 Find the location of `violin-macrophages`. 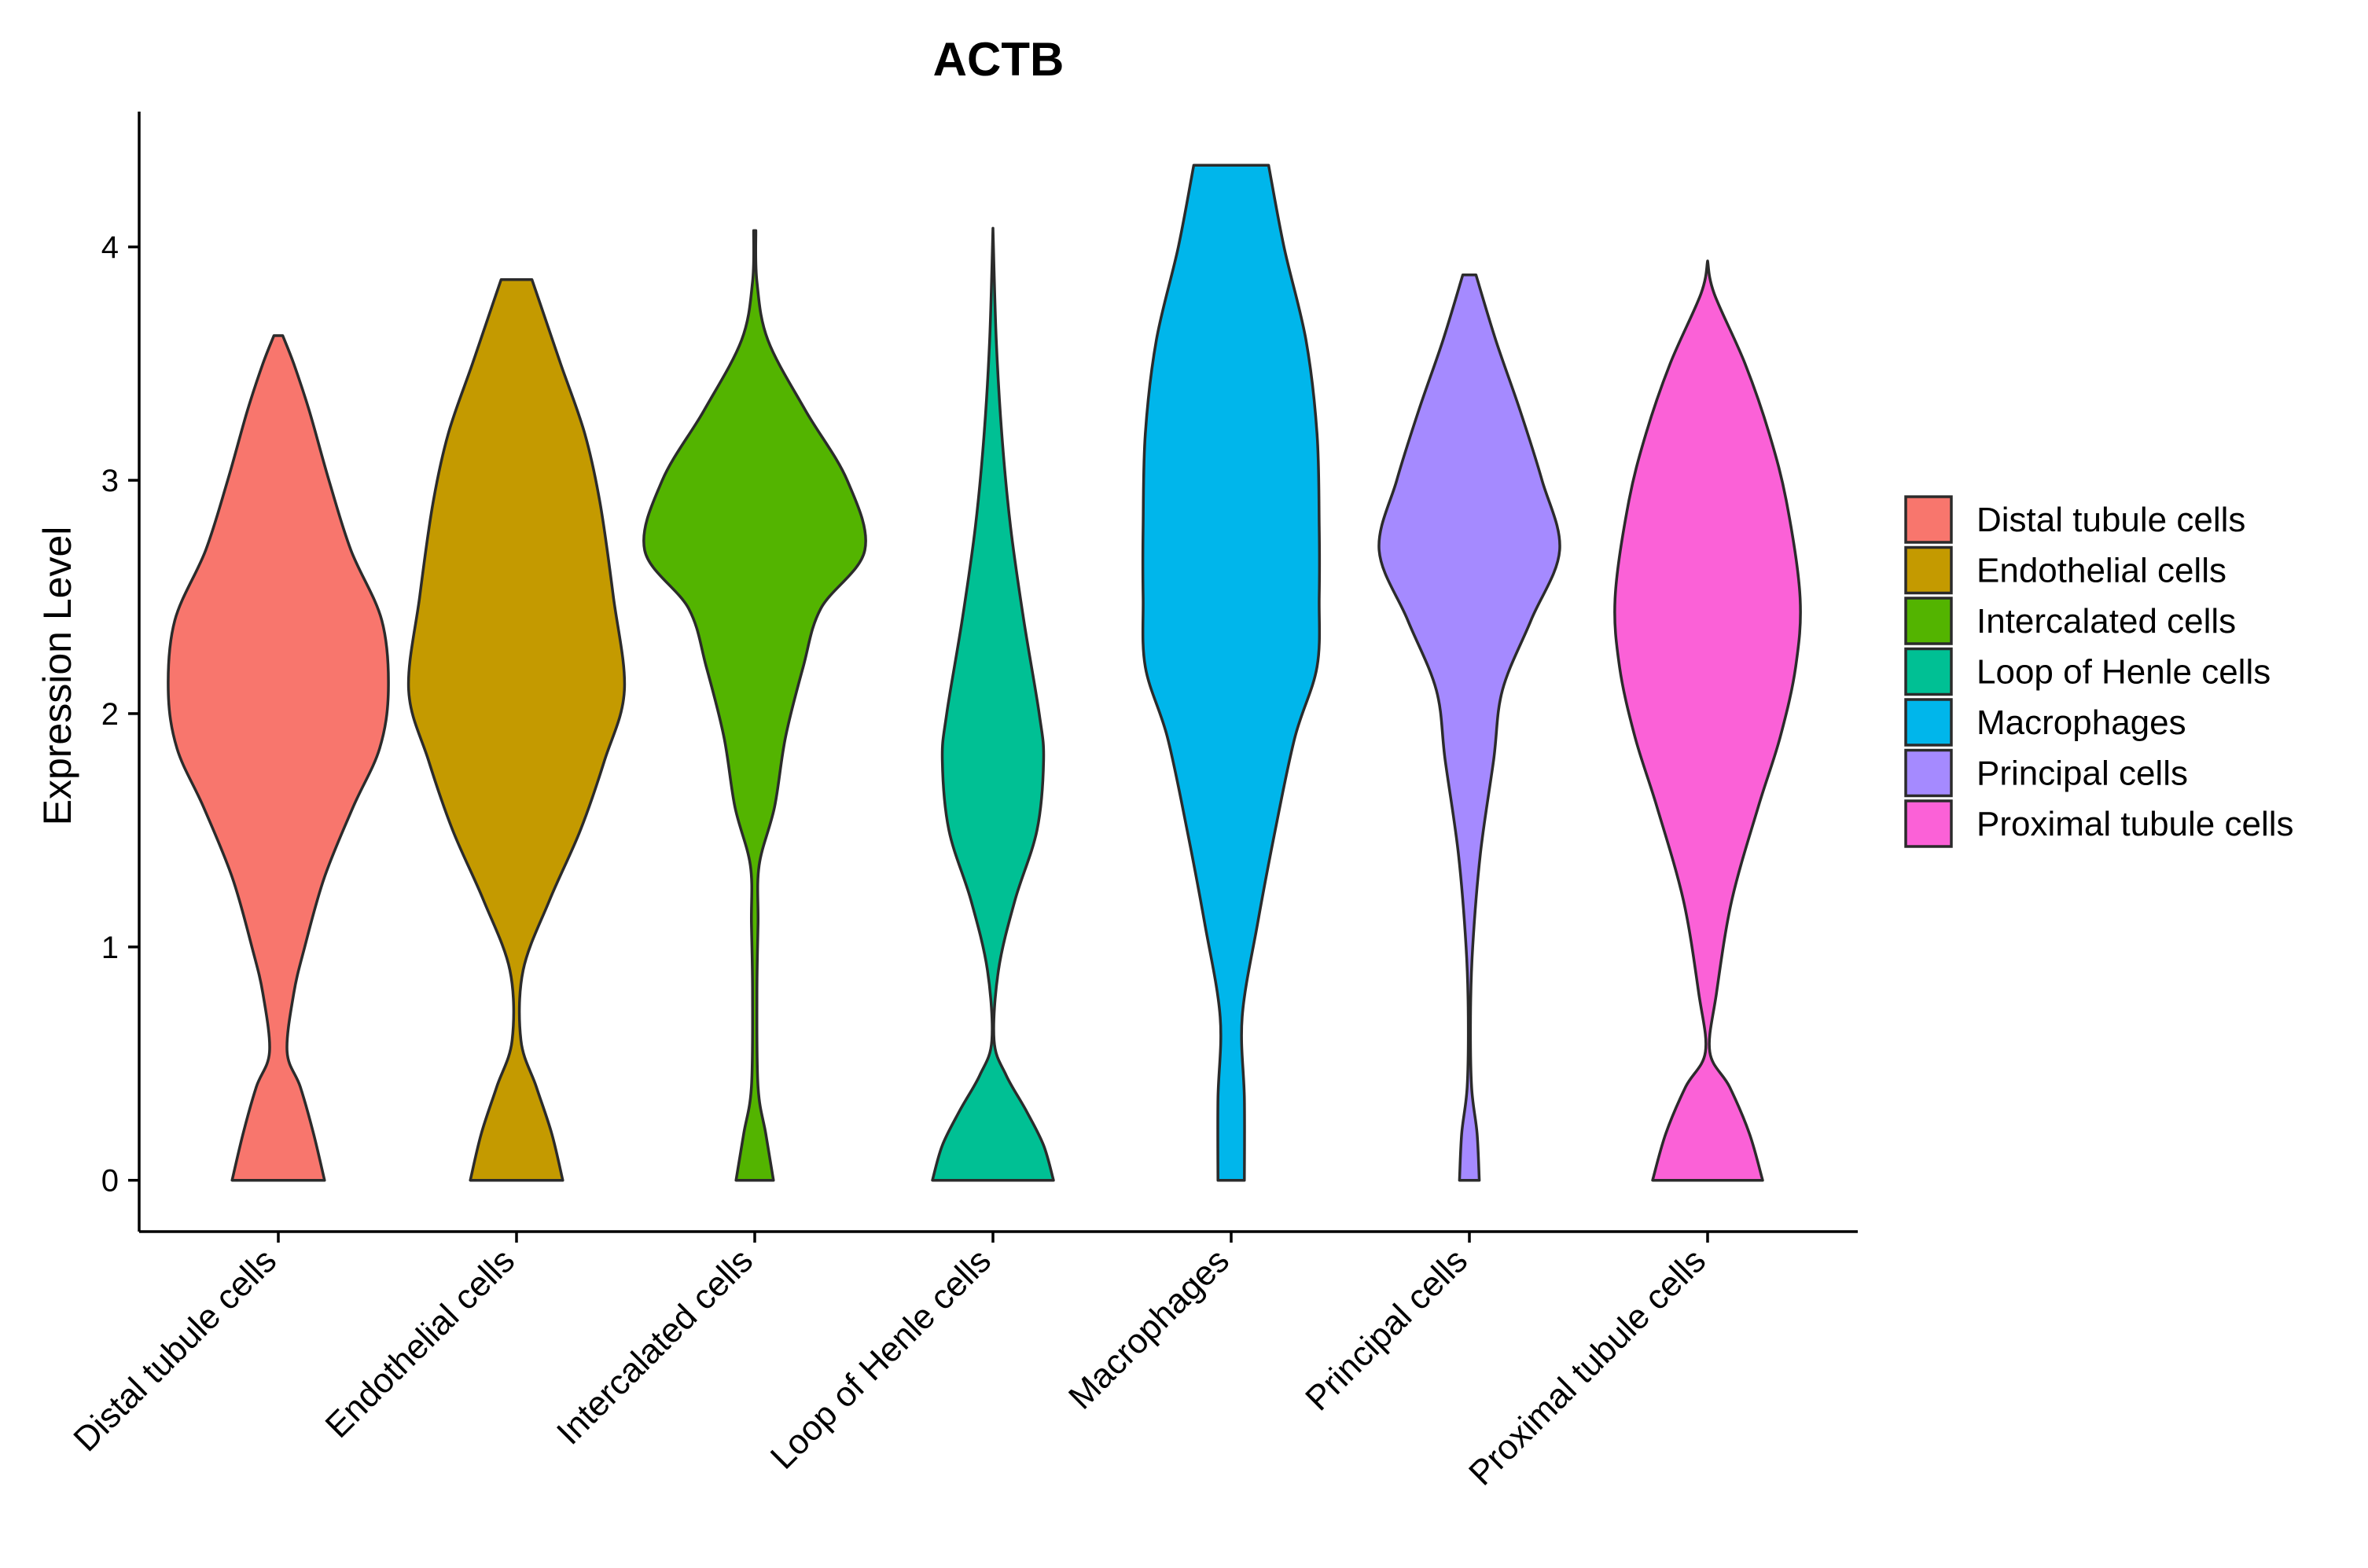

violin-macrophages is located at coordinates (1231, 672).